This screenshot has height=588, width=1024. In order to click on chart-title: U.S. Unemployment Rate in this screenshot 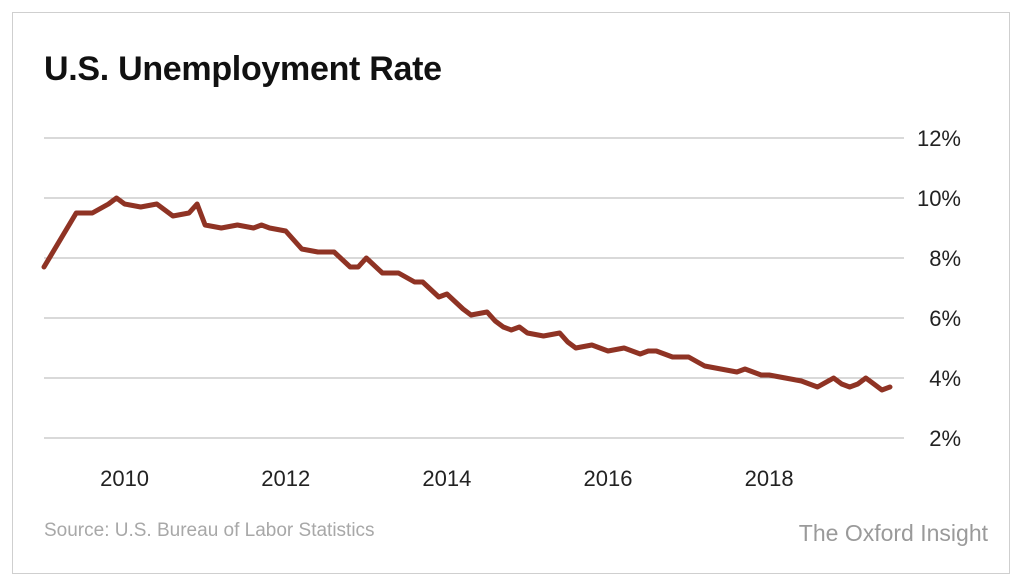, I will do `click(243, 69)`.